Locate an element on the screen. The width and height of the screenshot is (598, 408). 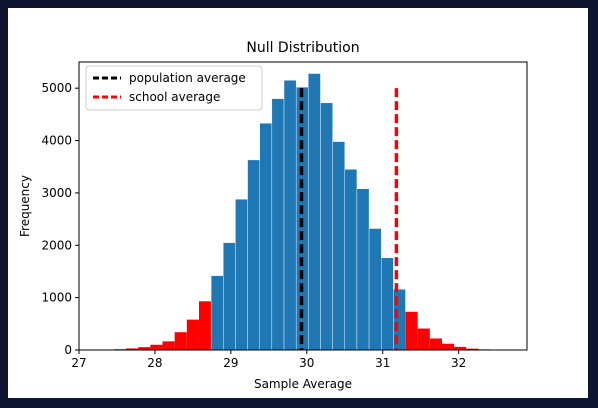
x-tick-label: 31 is located at coordinates (382, 363).